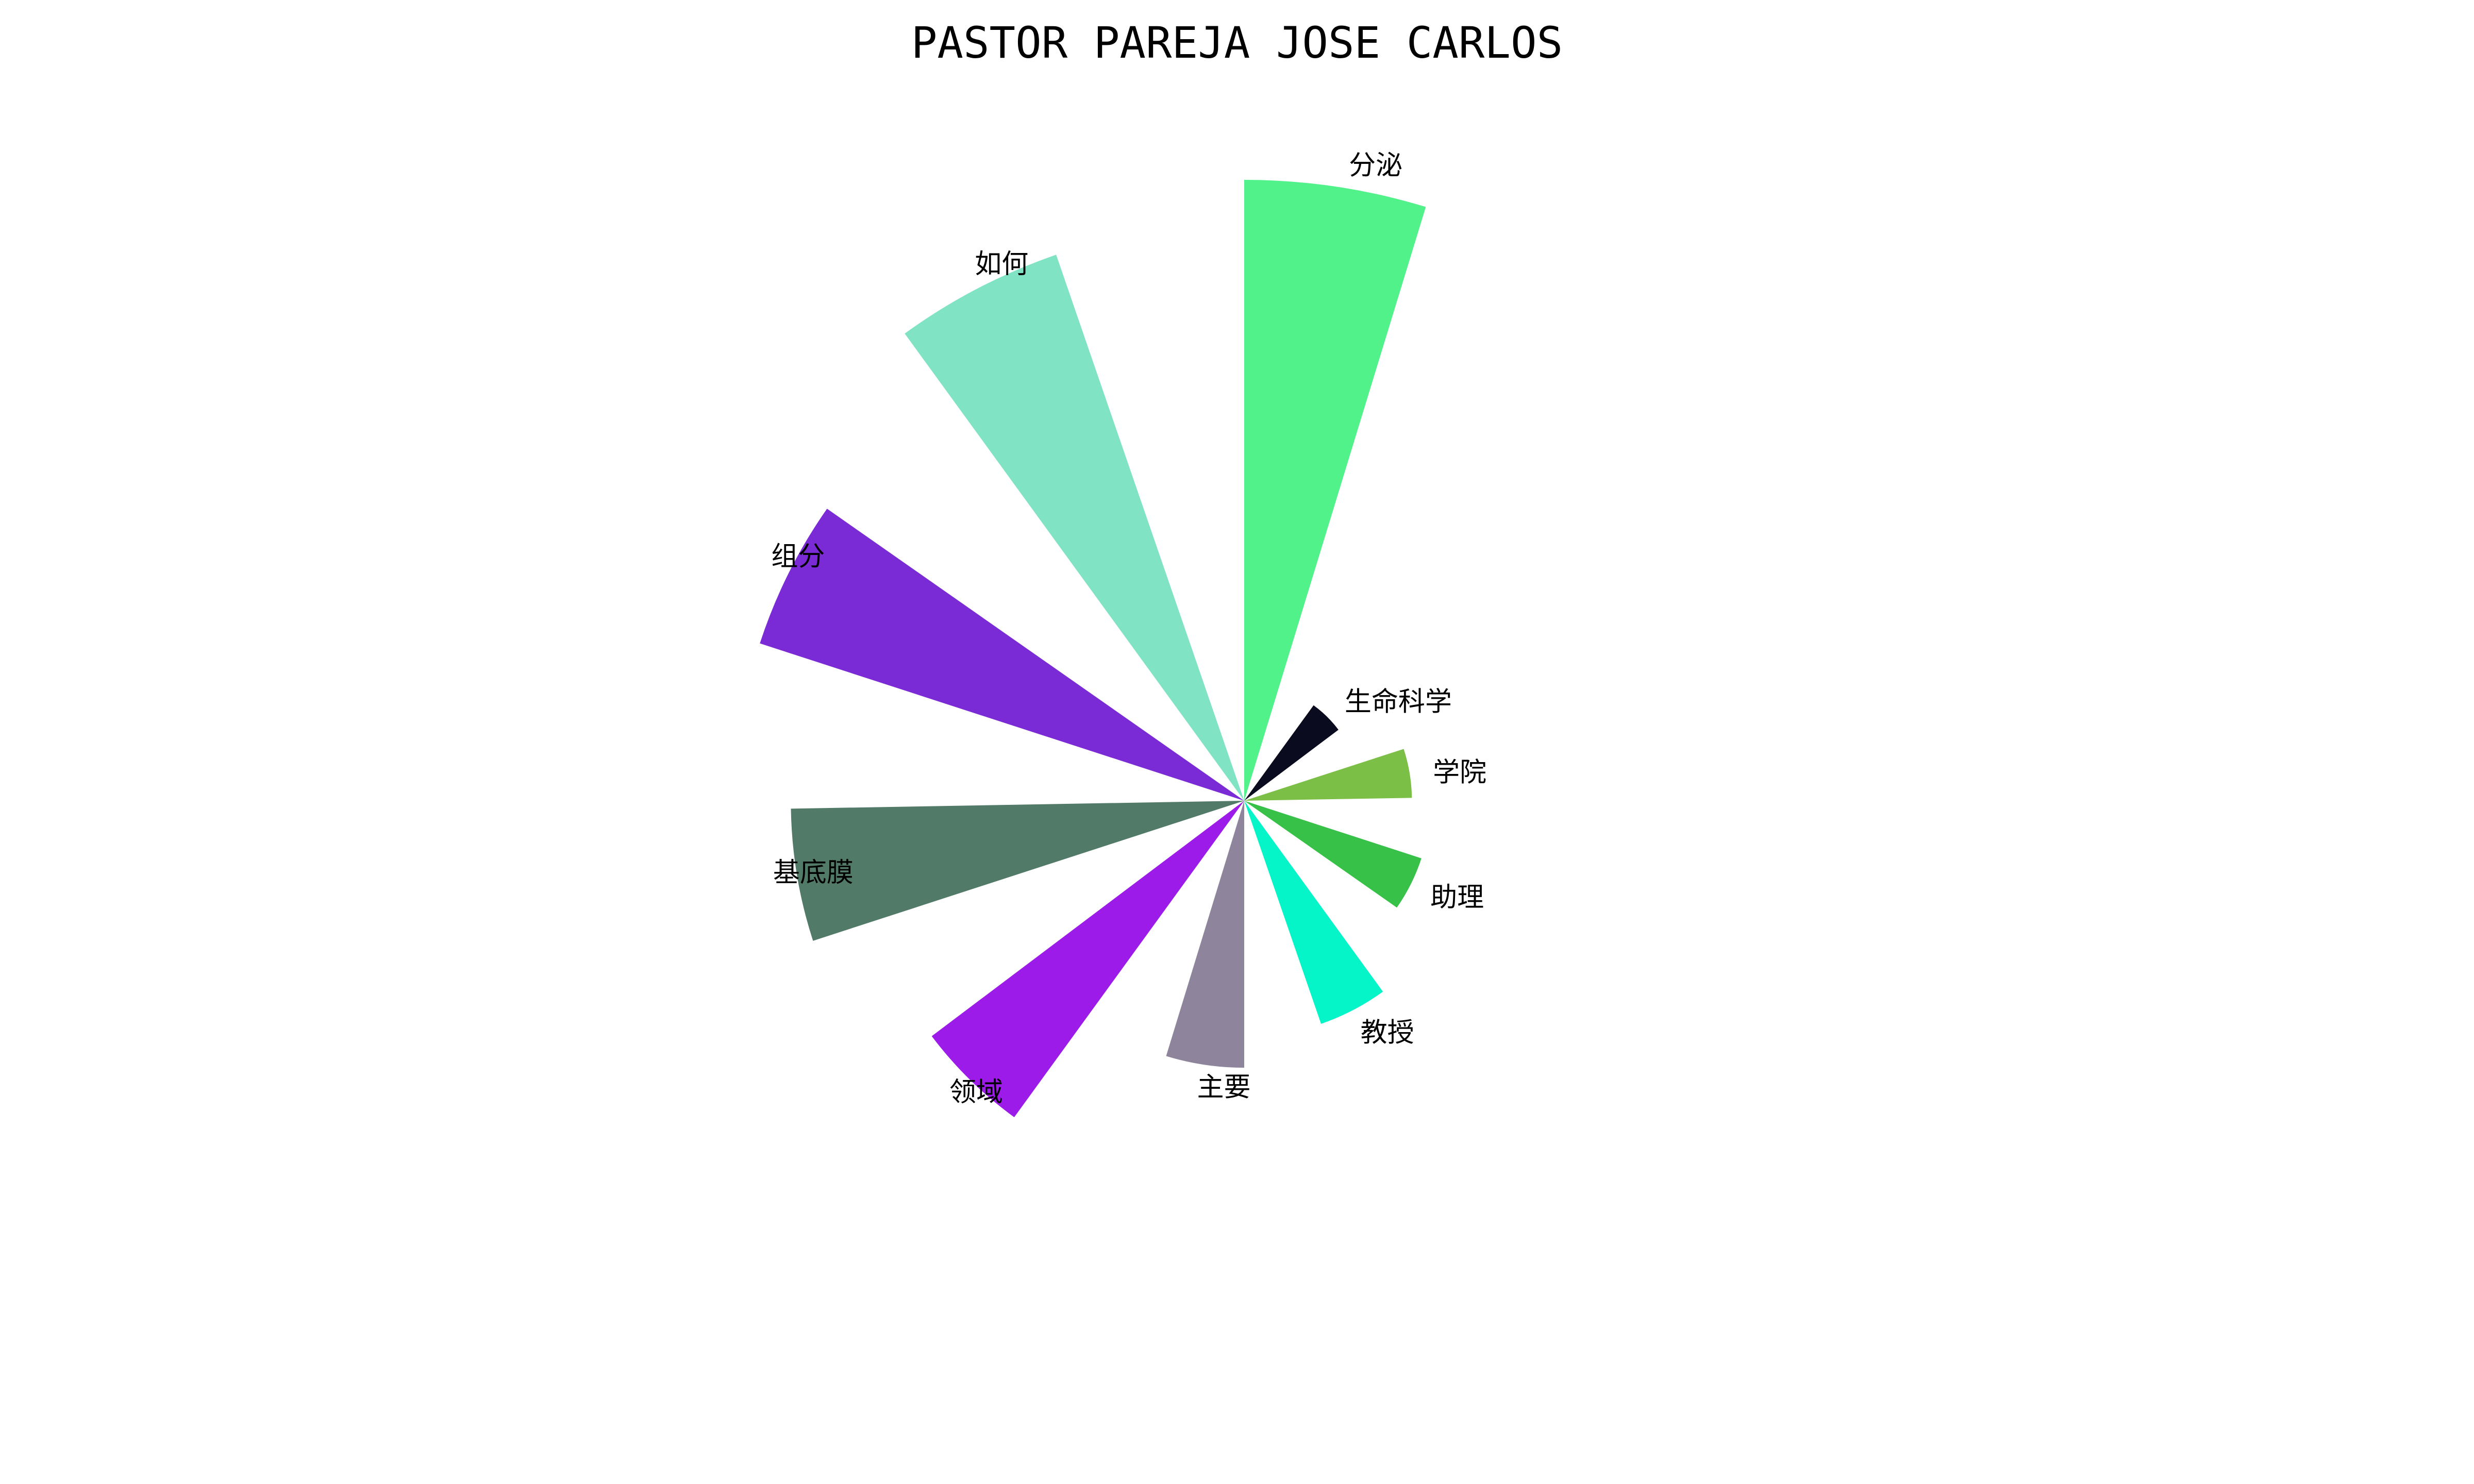 The height and width of the screenshot is (1484, 2474). Describe the element at coordinates (813, 872) in the screenshot. I see `slice-label-8: 基底膜` at that location.